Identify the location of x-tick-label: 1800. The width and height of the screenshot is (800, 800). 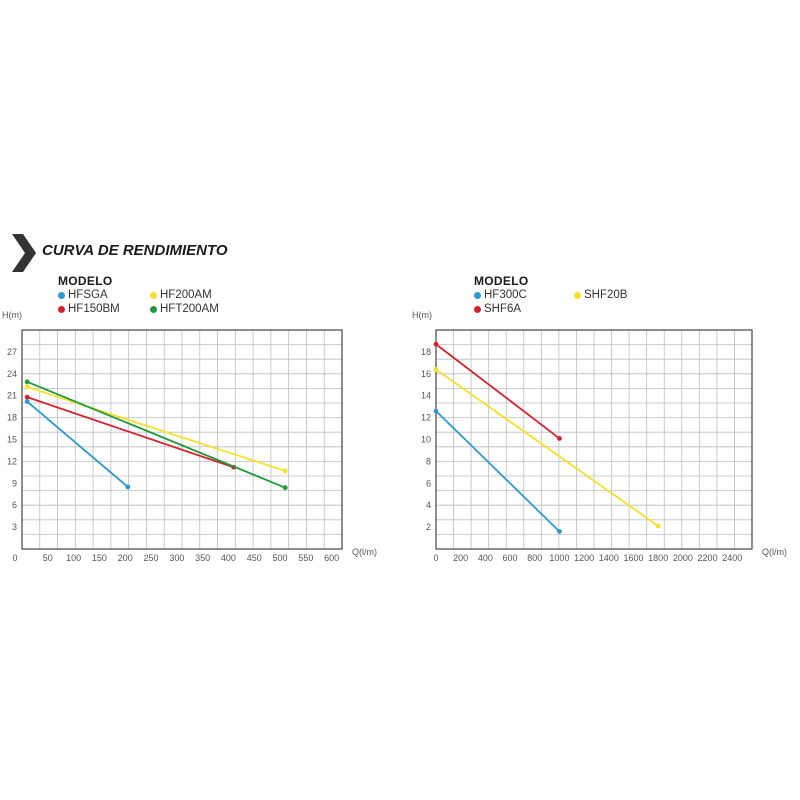
(658, 558).